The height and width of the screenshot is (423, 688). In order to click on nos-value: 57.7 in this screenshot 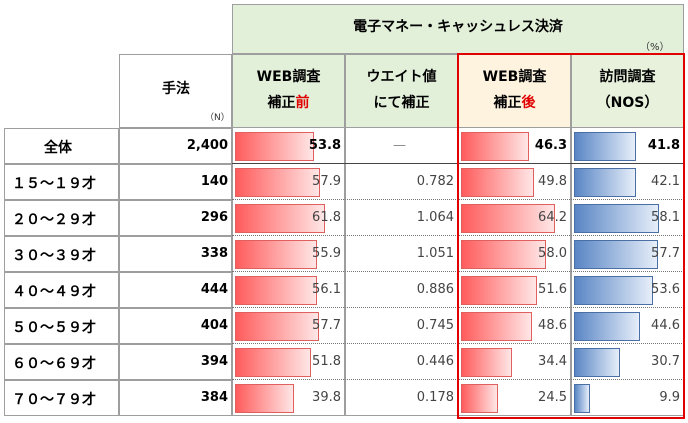, I will do `click(665, 253)`.